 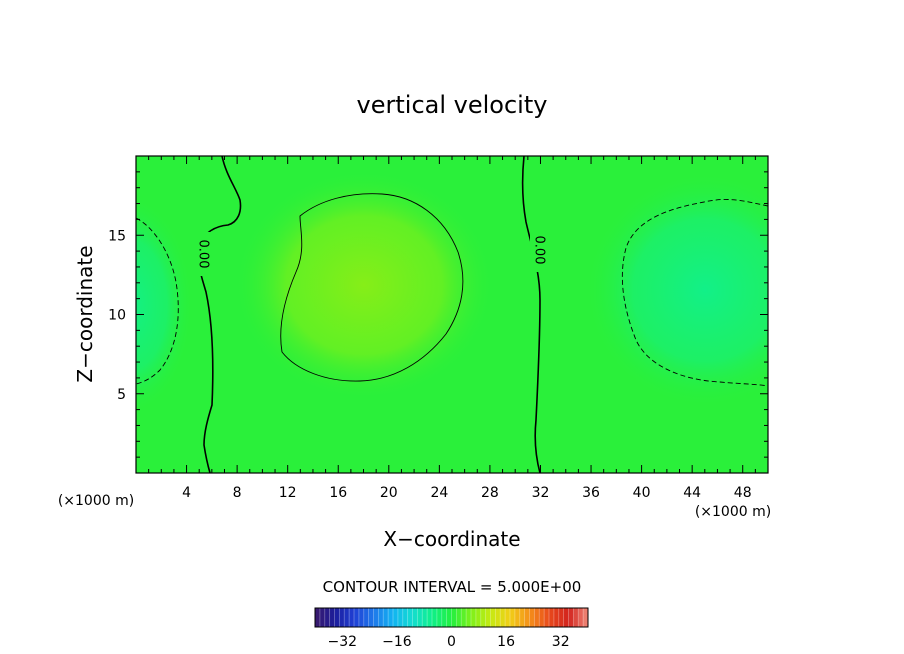 I want to click on x-unit-label-right: (×1000 m), so click(x=733, y=512).